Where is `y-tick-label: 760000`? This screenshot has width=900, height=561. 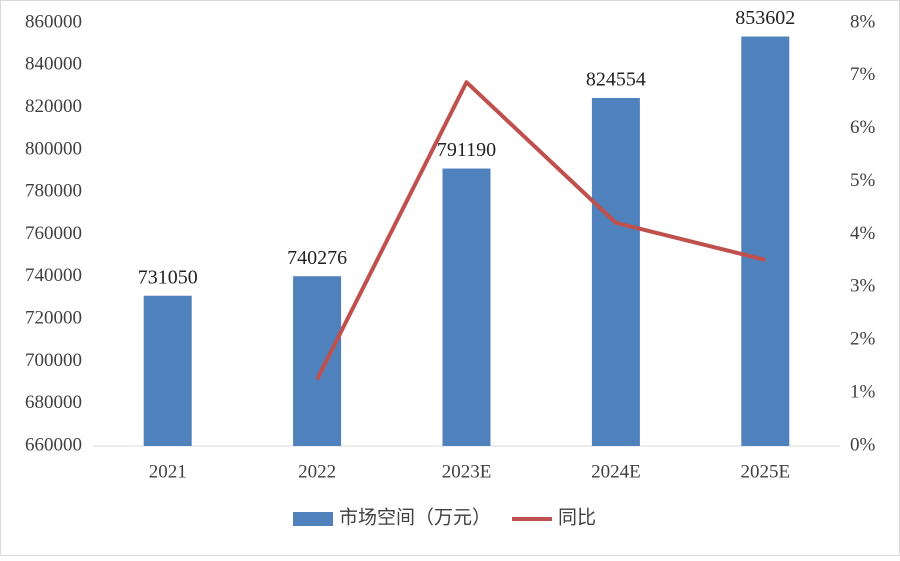 y-tick-label: 760000 is located at coordinates (53, 233).